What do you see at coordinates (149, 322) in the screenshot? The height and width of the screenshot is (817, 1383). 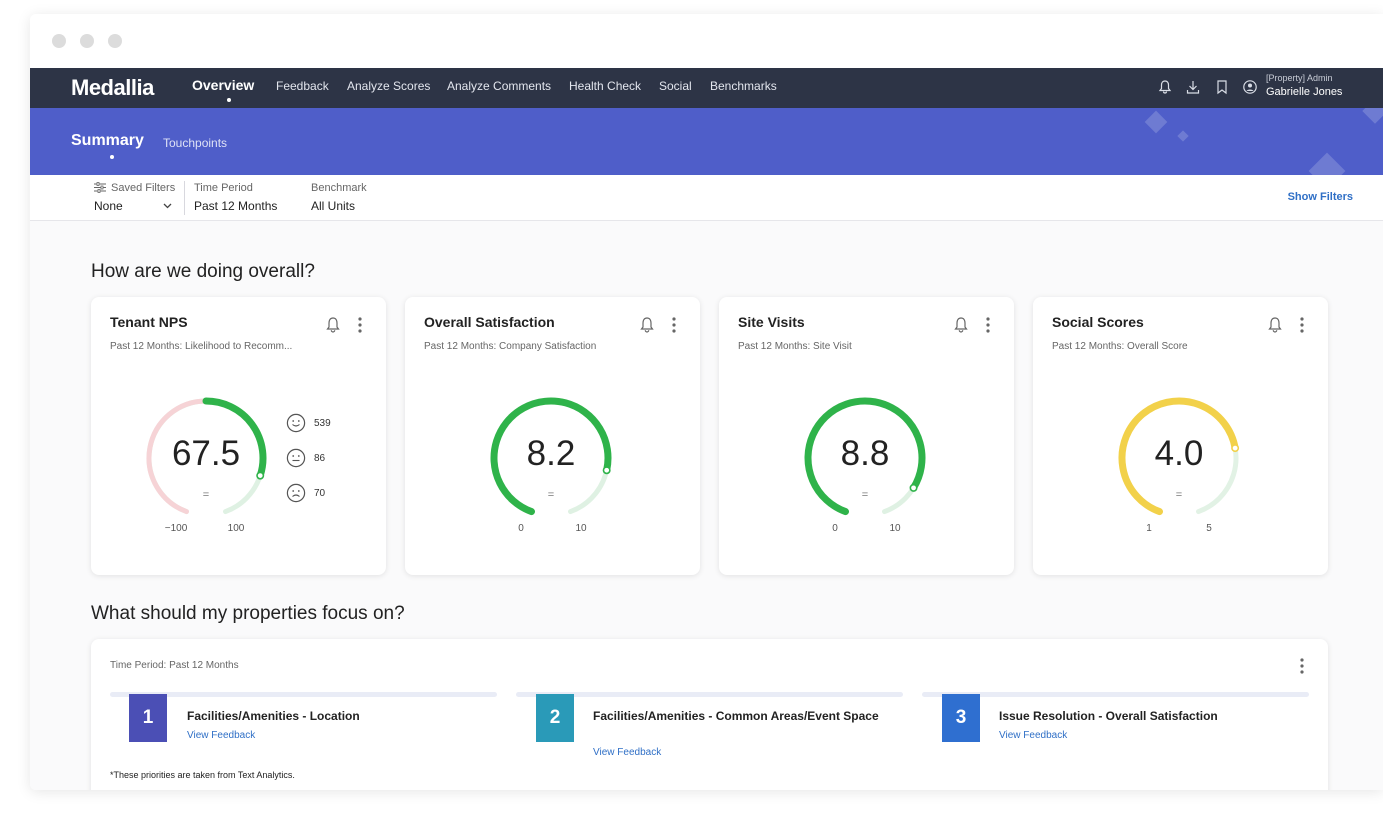 I see `kpi-card-title: Tenant NPS` at bounding box center [149, 322].